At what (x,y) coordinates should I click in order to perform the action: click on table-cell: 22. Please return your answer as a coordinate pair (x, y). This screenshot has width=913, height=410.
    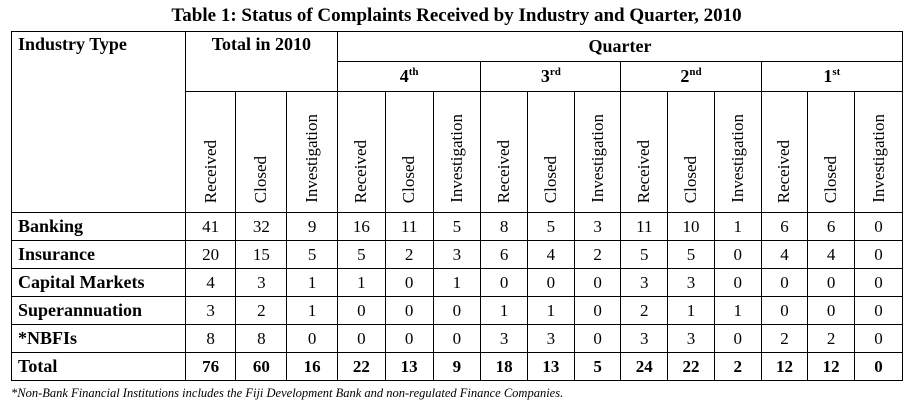
    Looking at the image, I should click on (361, 366).